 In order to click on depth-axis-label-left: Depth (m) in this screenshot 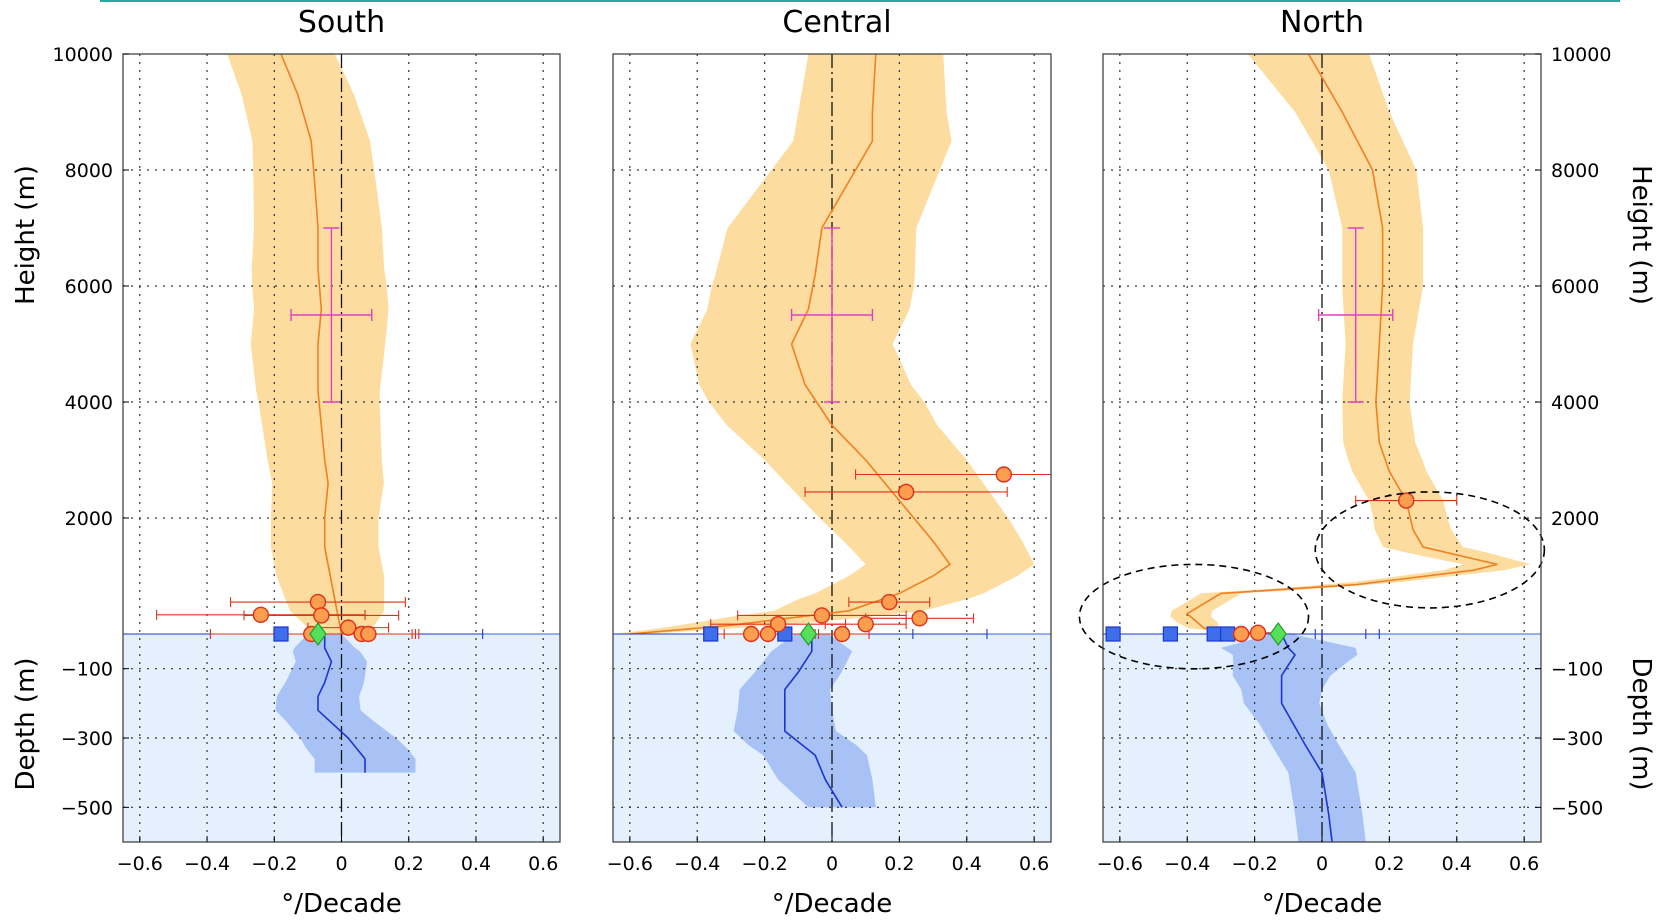, I will do `click(26, 723)`.